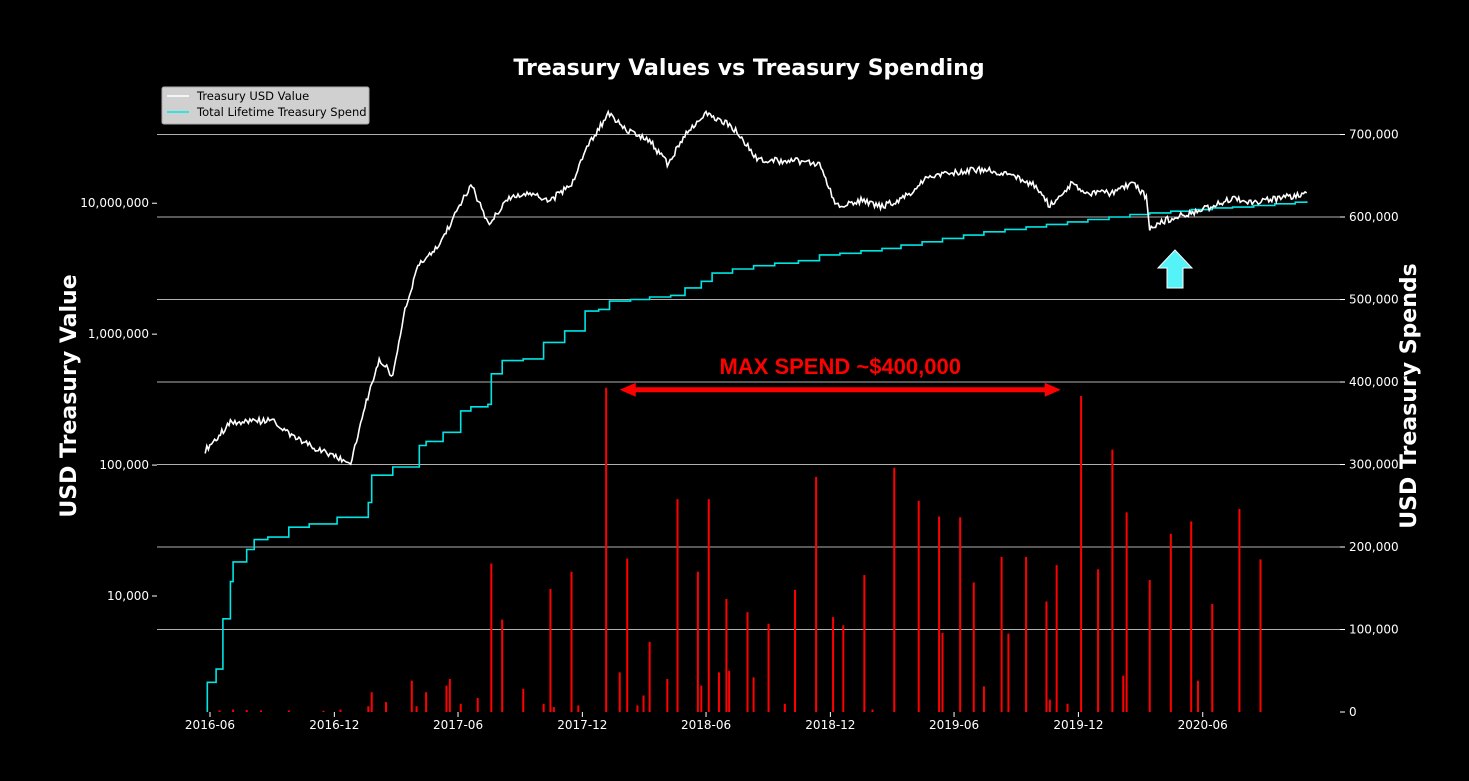 The width and height of the screenshot is (1469, 781). What do you see at coordinates (118, 334) in the screenshot?
I see `left-tick-label: 1,000,000` at bounding box center [118, 334].